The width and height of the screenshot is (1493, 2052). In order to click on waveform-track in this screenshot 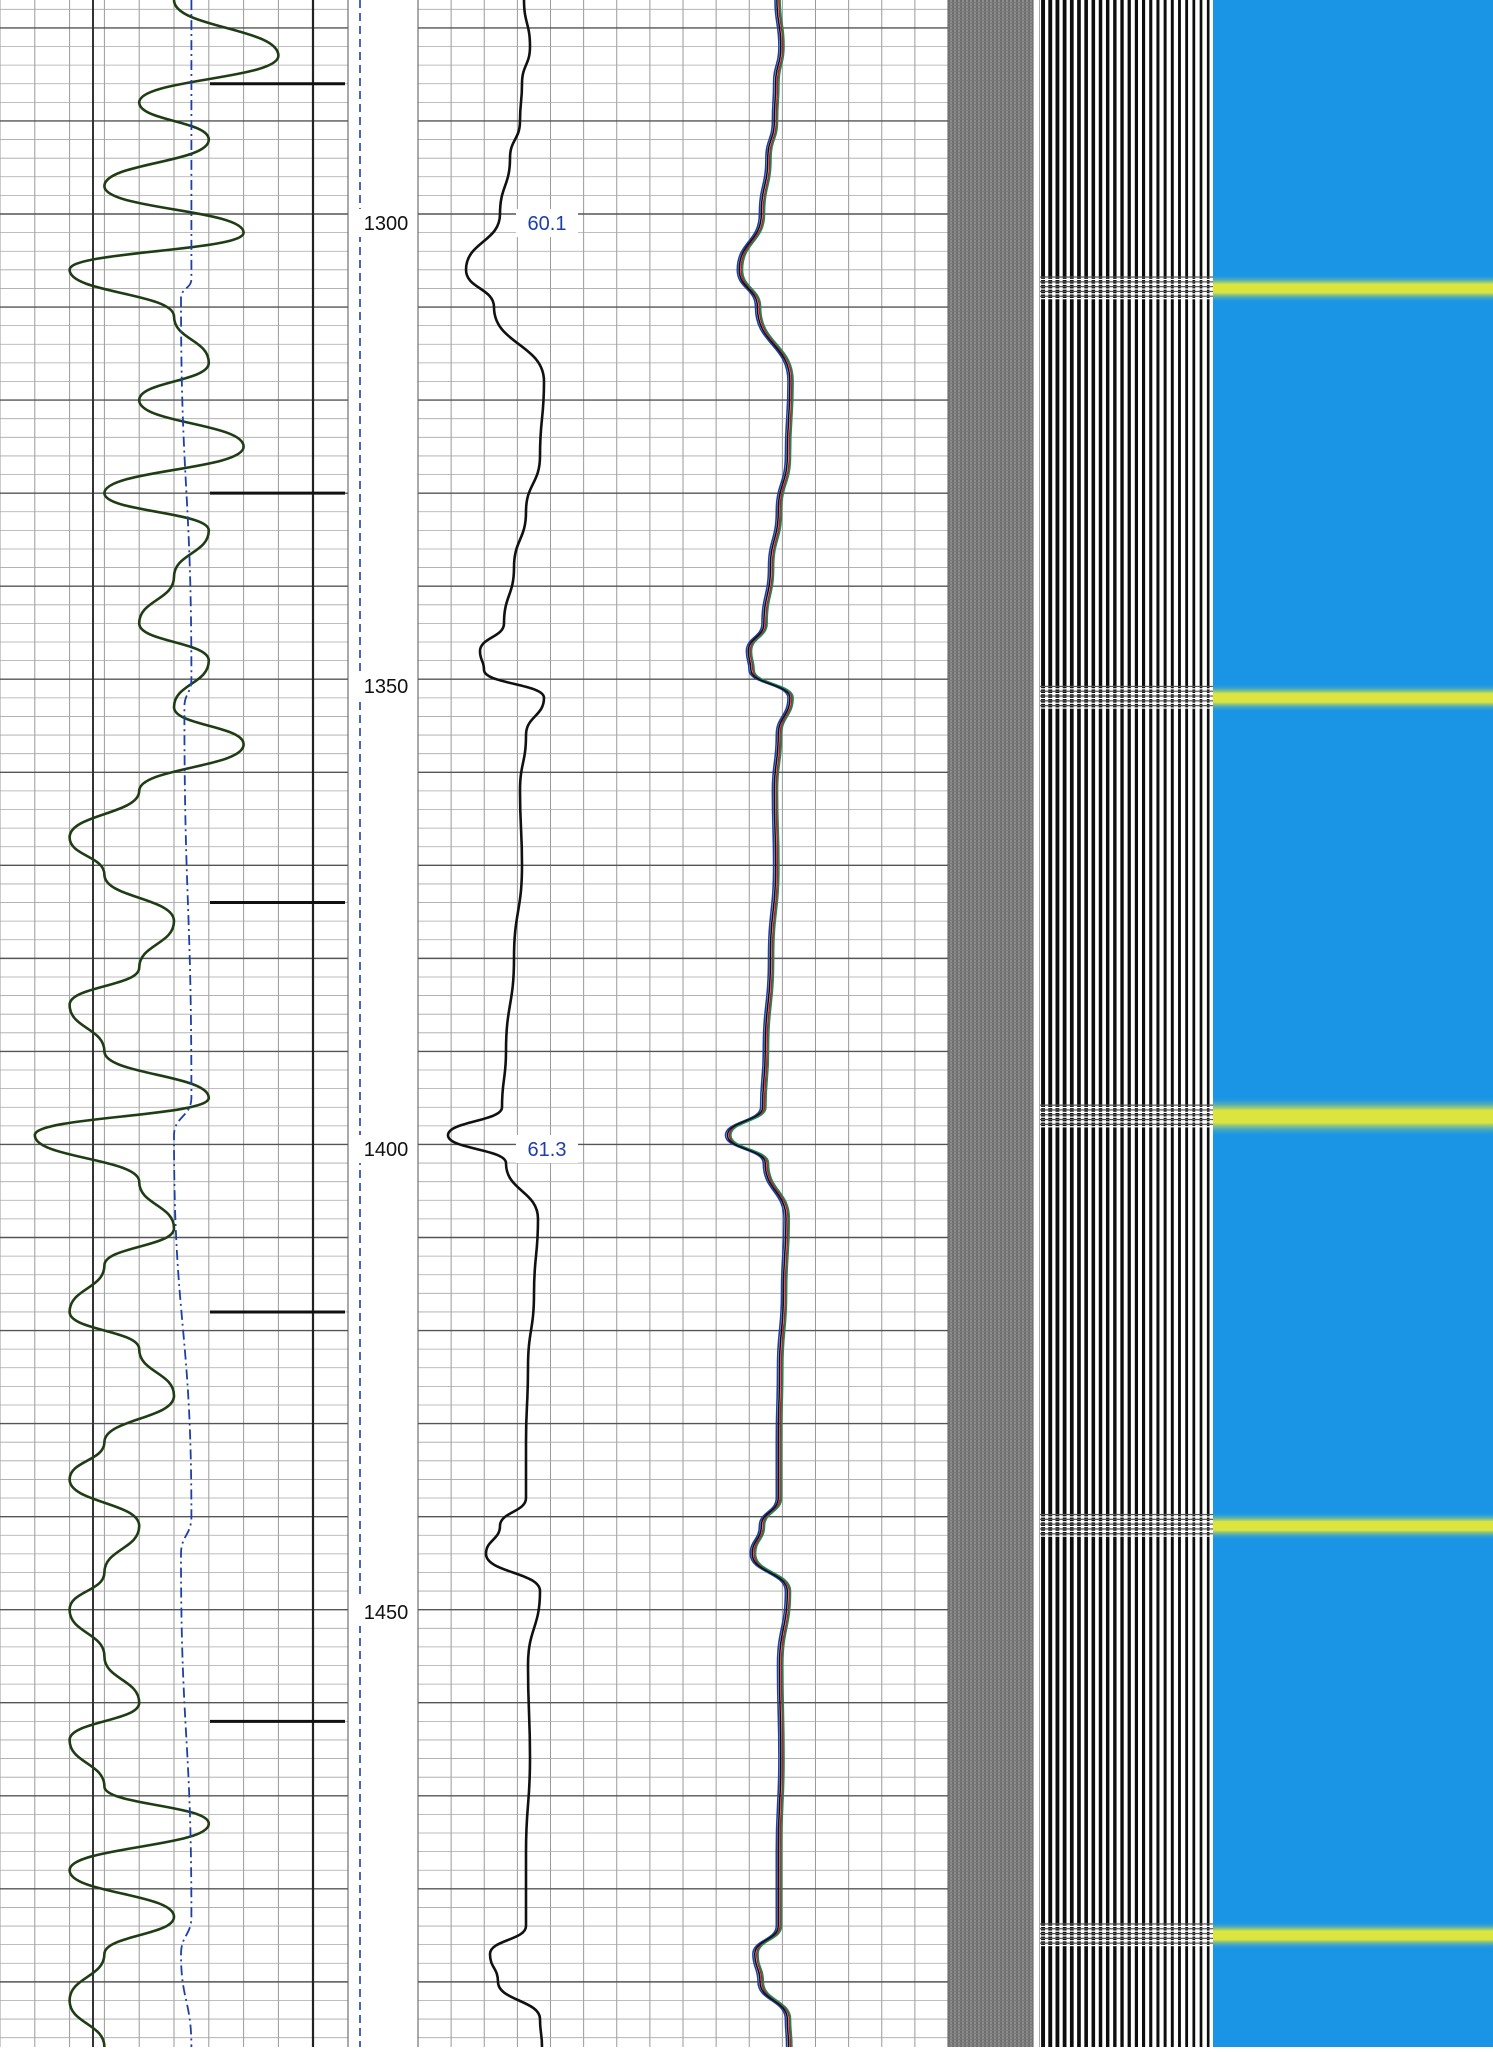, I will do `click(1126, 1023)`.